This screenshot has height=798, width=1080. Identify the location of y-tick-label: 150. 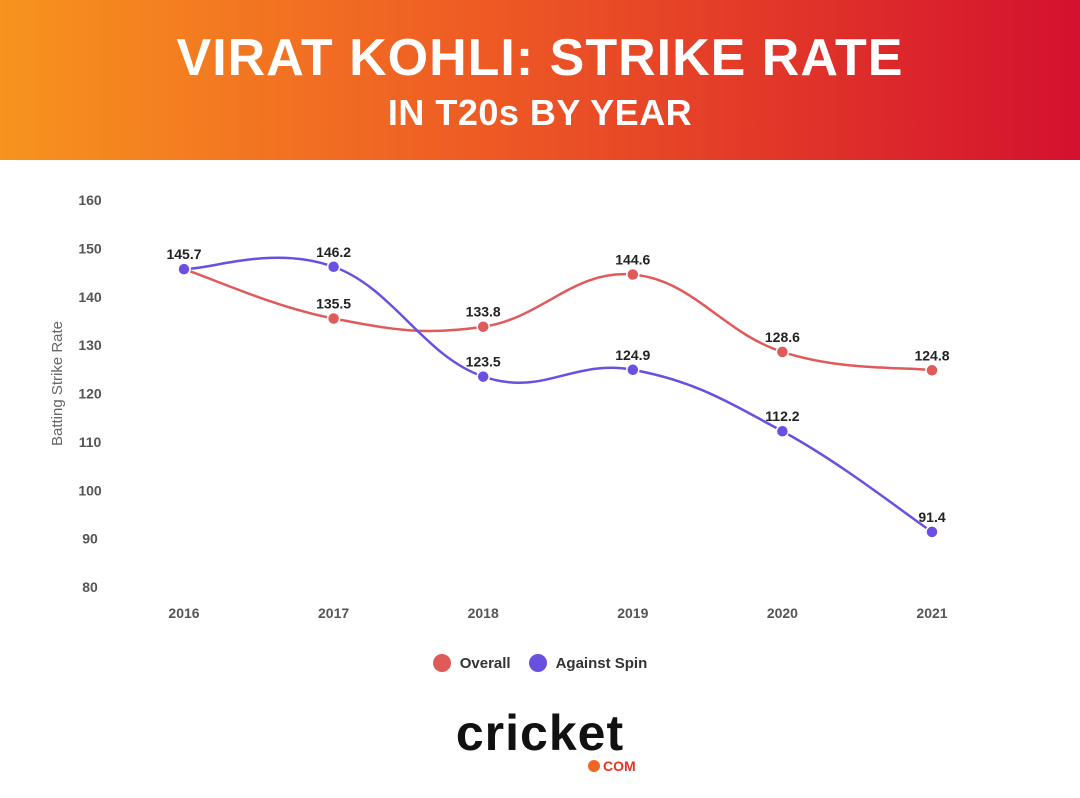
(90, 248).